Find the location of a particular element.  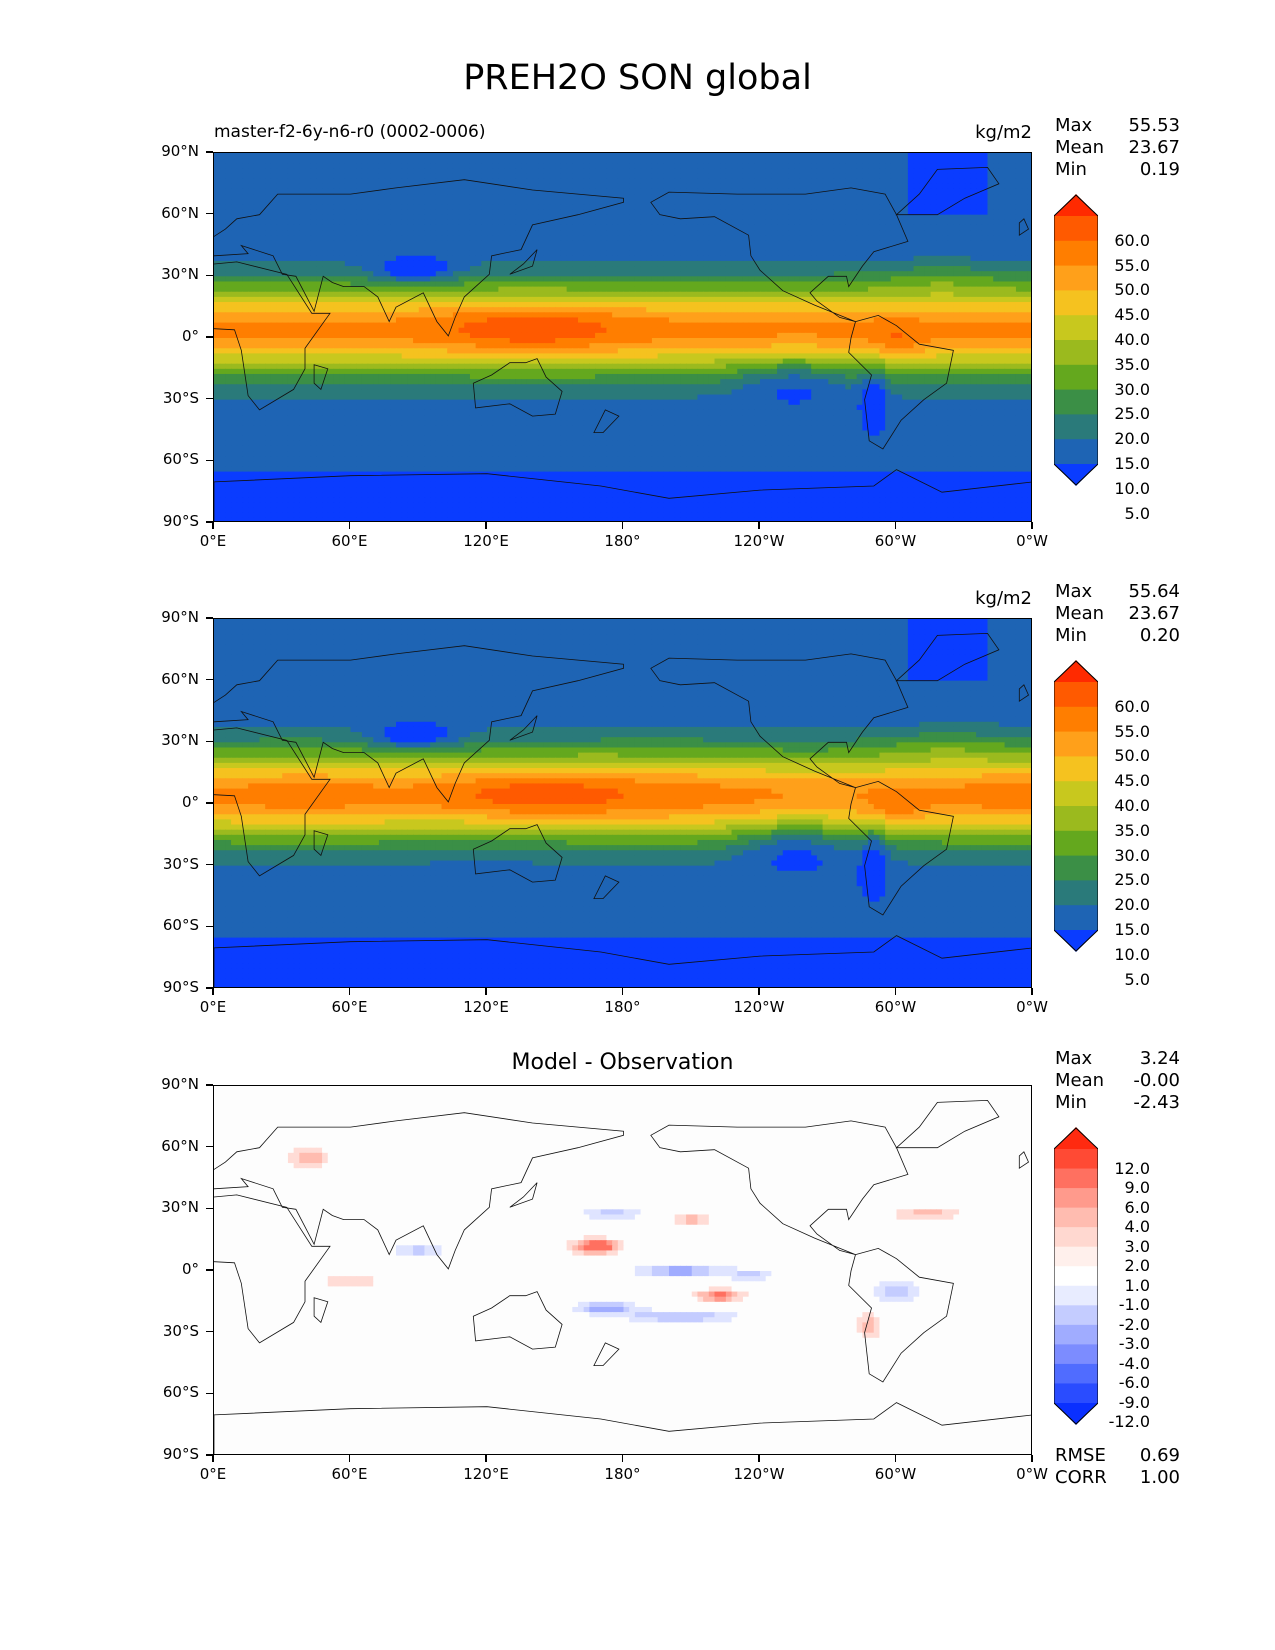

stats-box: Max 3.24 Mean -0.00 Min -2.43 is located at coordinates (1117, 1081).